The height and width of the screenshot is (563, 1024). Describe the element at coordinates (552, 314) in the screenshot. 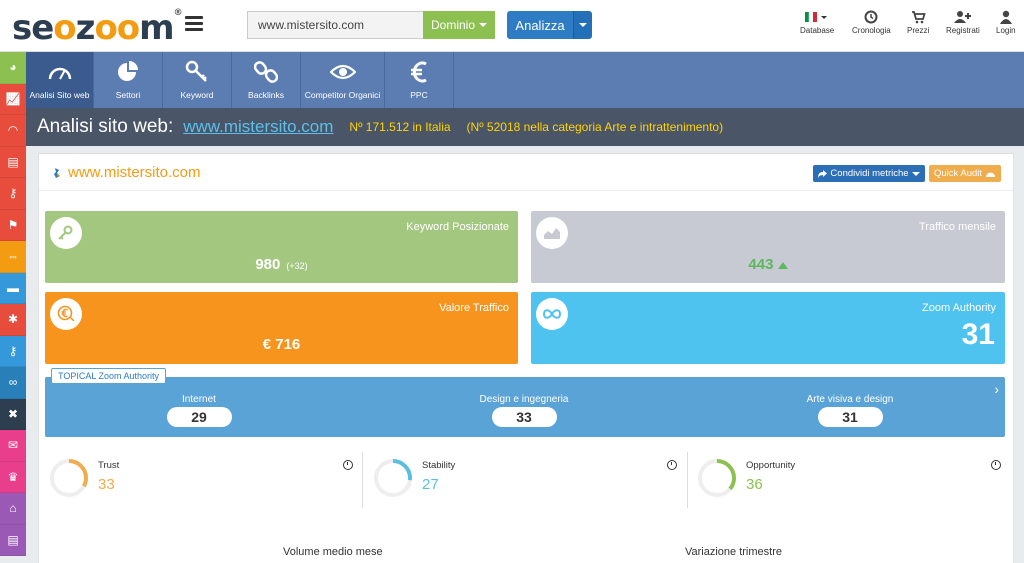

I see `infinity-icon` at that location.